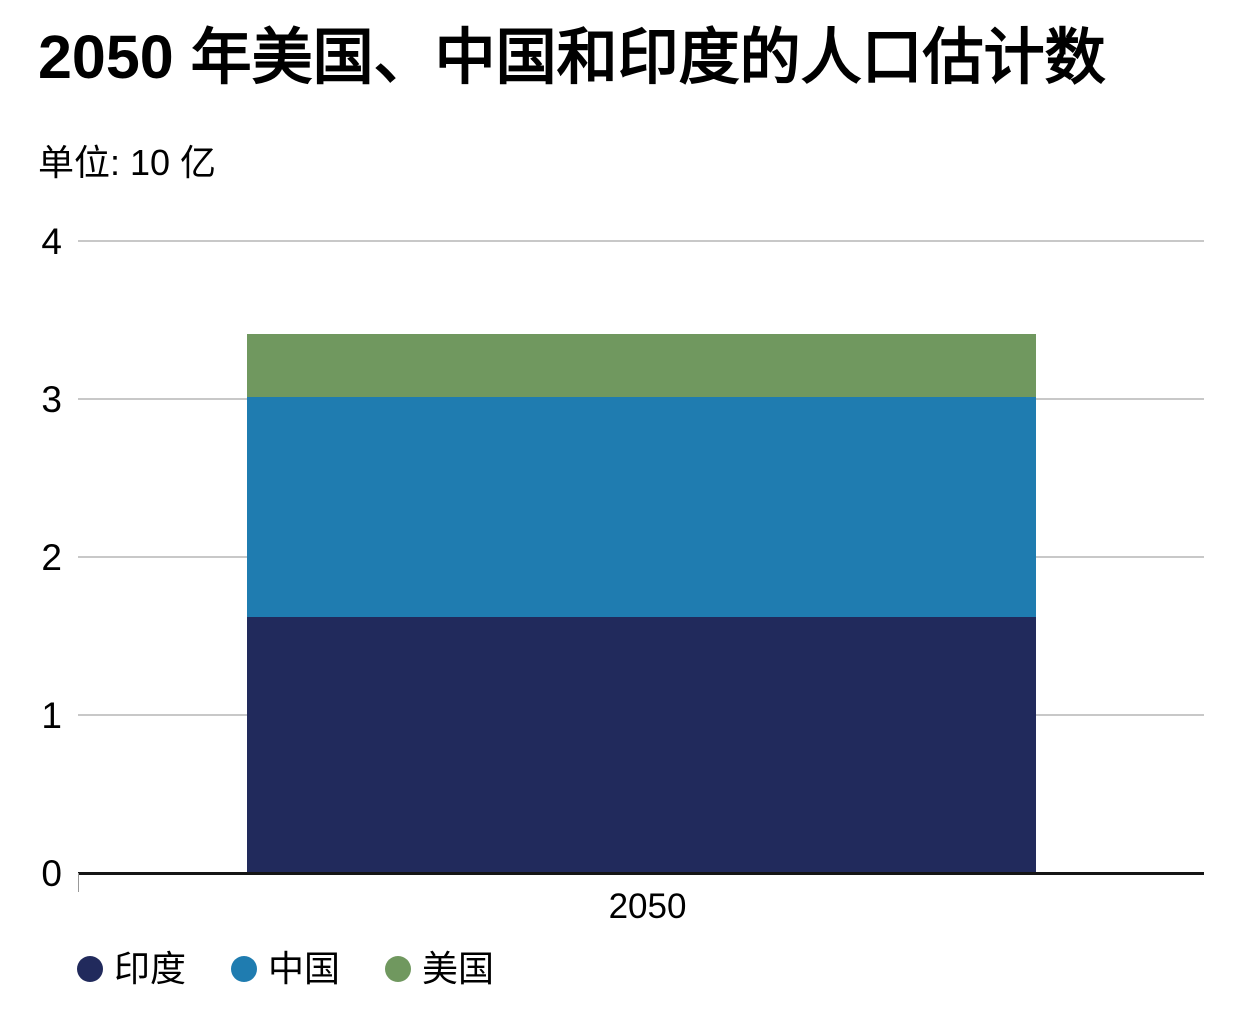 The width and height of the screenshot is (1244, 1020). I want to click on y-tick-label-2: 2, so click(51, 557).